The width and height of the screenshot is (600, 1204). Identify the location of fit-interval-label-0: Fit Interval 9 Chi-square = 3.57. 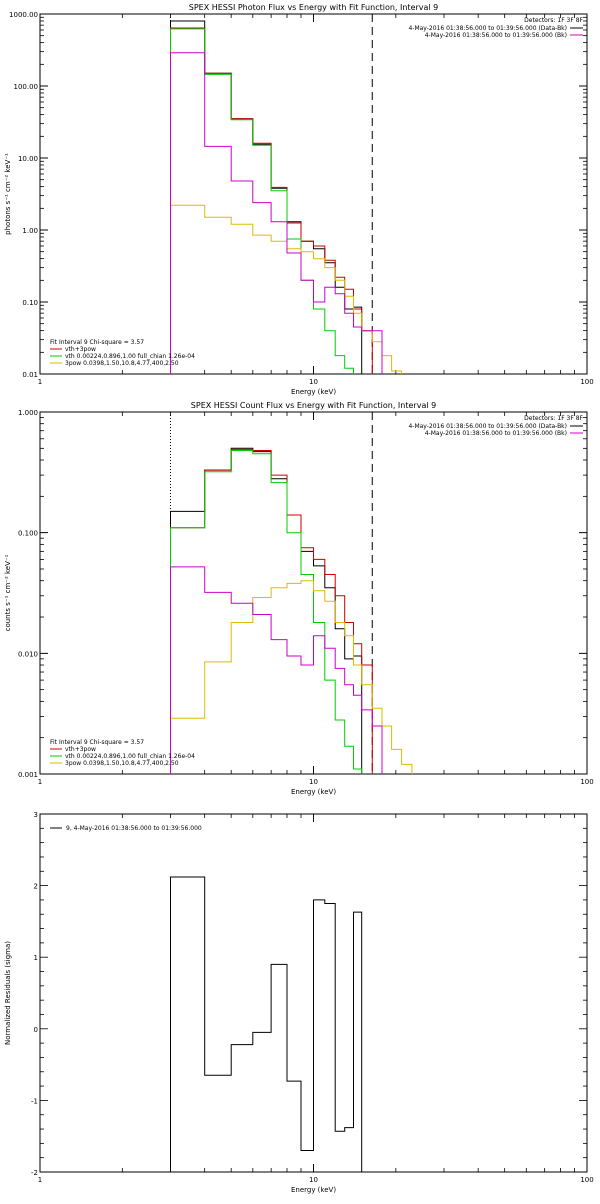
(97, 342).